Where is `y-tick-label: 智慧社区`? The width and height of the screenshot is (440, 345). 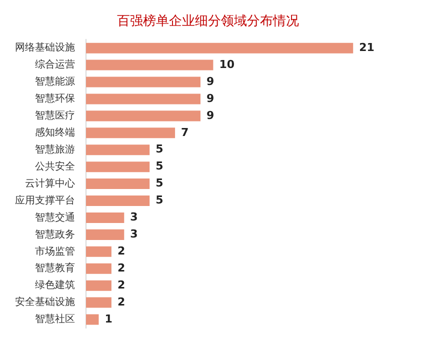 y-tick-label: 智慧社区 is located at coordinates (55, 319).